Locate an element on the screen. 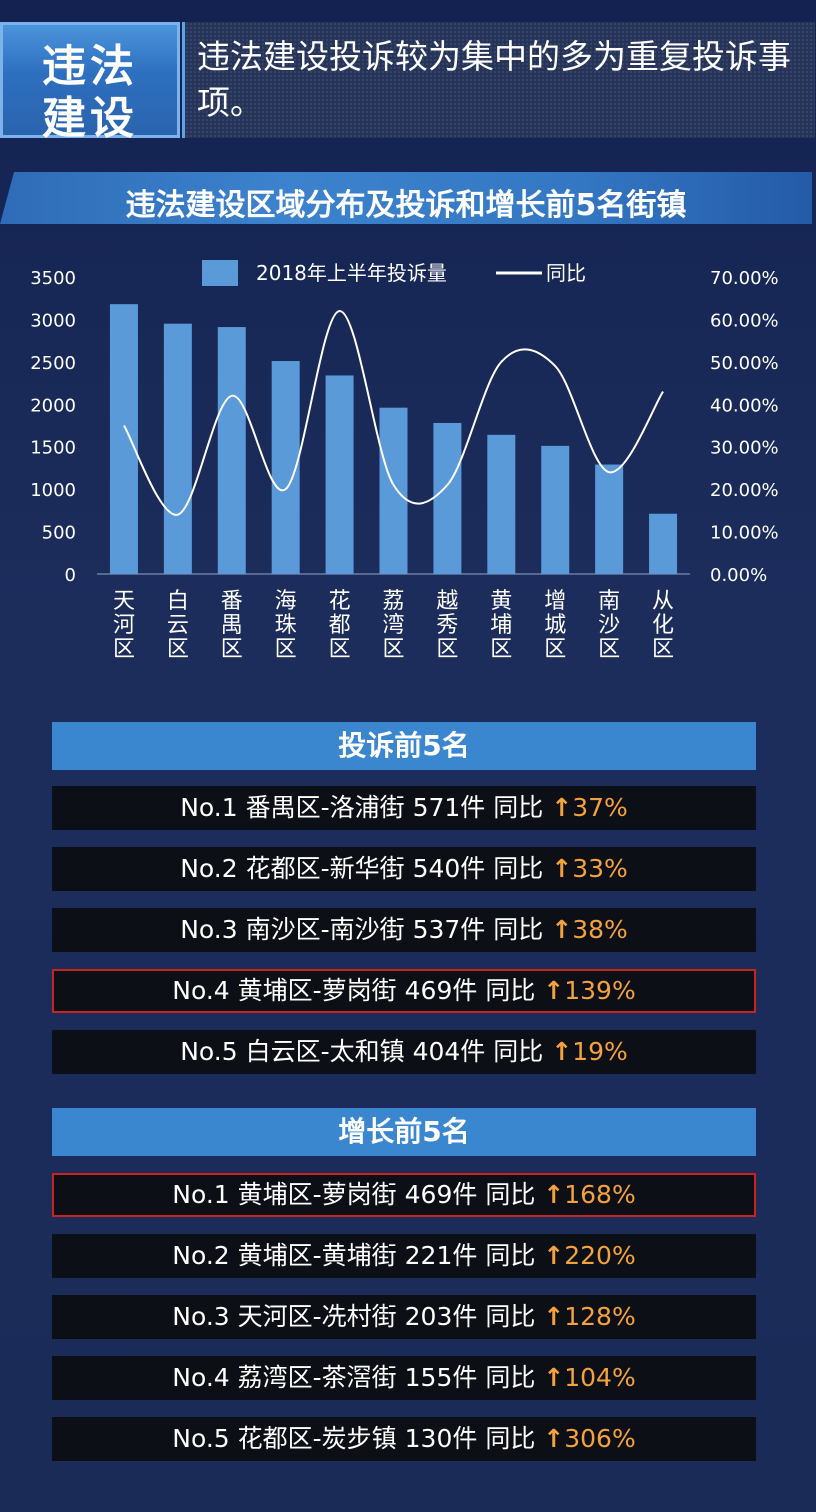 The image size is (816, 1512). complaint-count: 130件 is located at coordinates (441, 1438).